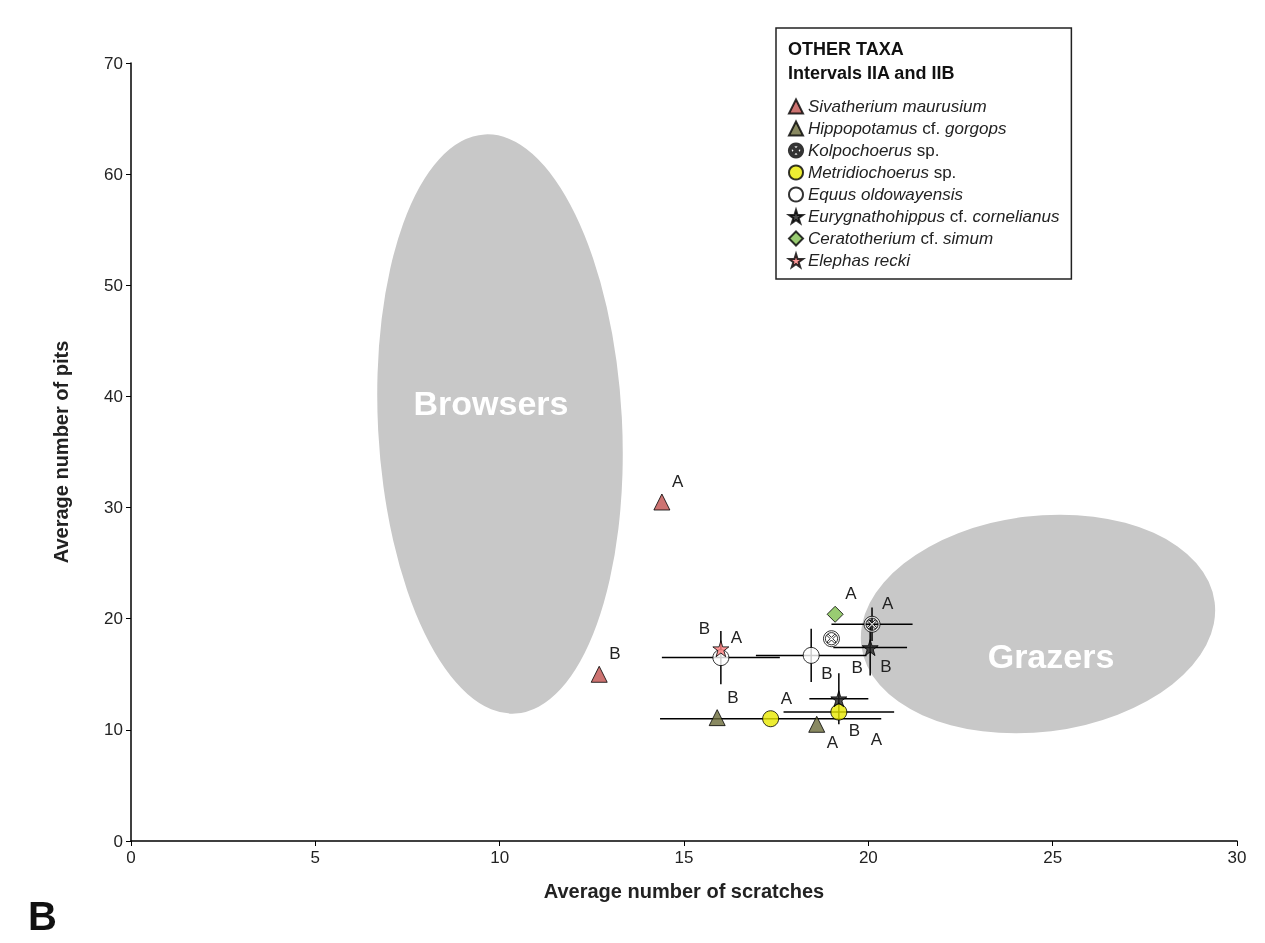  Describe the element at coordinates (42, 916) in the screenshot. I see `text: B` at that location.